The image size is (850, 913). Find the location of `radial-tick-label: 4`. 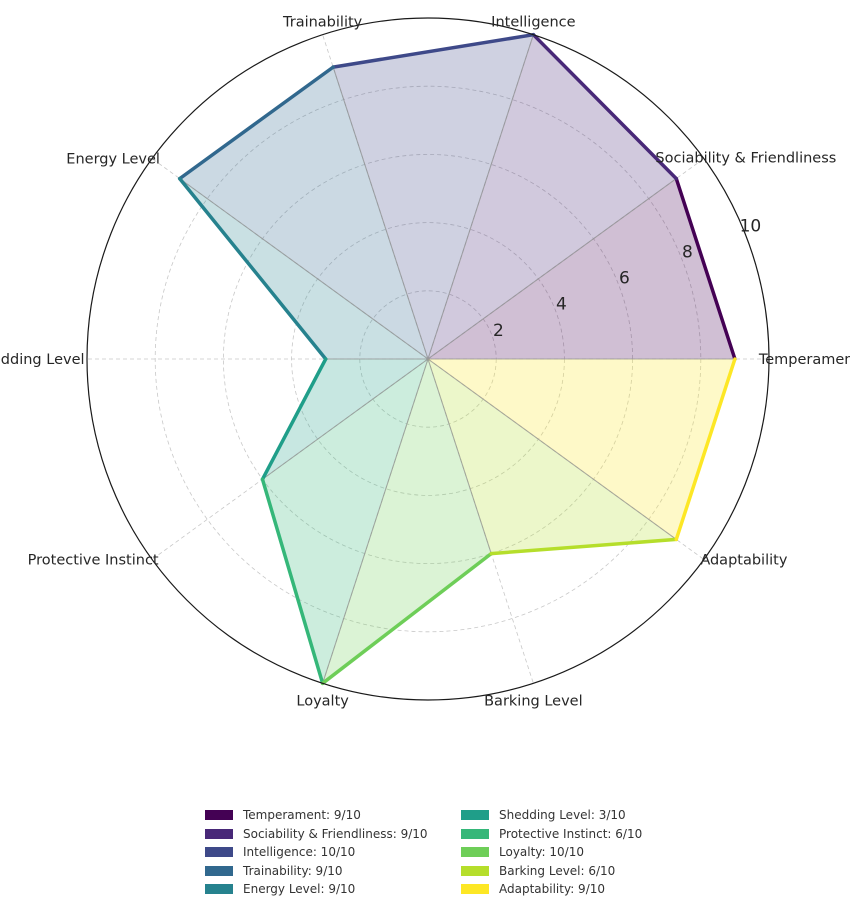

radial-tick-label: 4 is located at coordinates (561, 305).